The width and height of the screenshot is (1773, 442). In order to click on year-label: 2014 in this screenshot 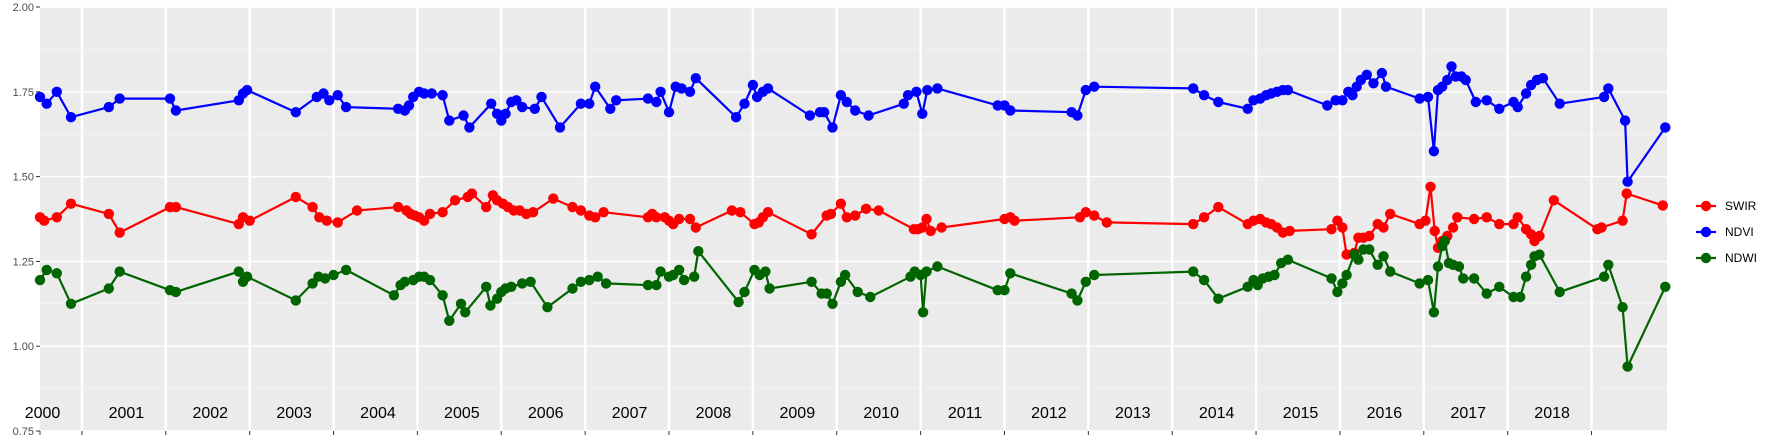, I will do `click(1217, 413)`.